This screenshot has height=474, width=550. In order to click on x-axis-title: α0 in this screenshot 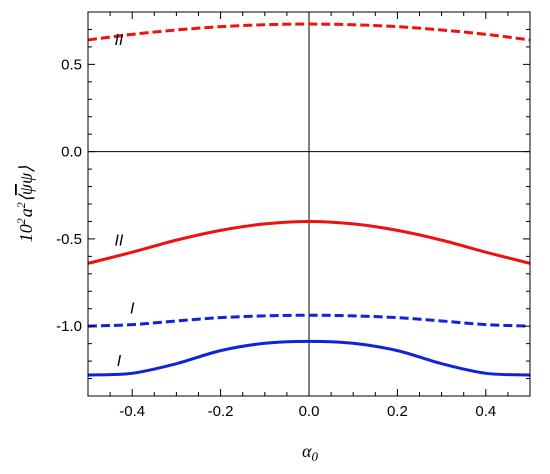, I will do `click(310, 452)`.